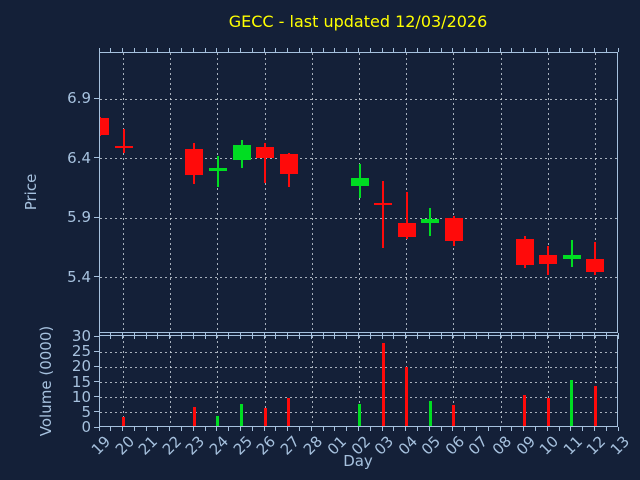 This screenshot has height=480, width=640. Describe the element at coordinates (81, 351) in the screenshot. I see `volume-tick-label: 25` at that location.